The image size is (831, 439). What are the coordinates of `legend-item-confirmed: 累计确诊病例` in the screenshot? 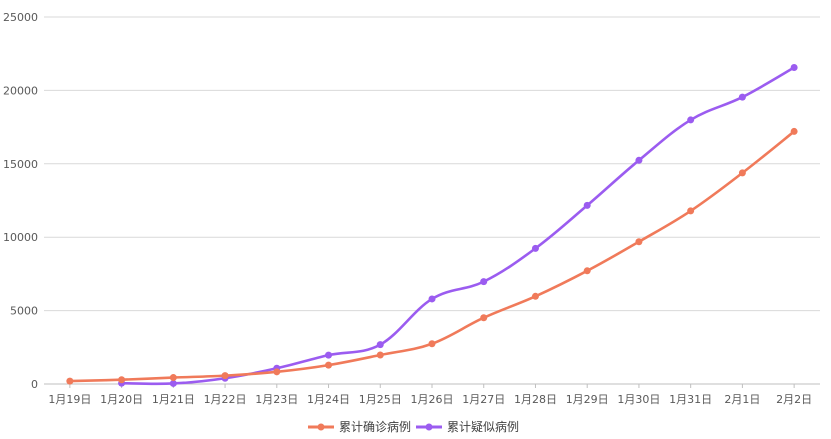 It's located at (359, 426).